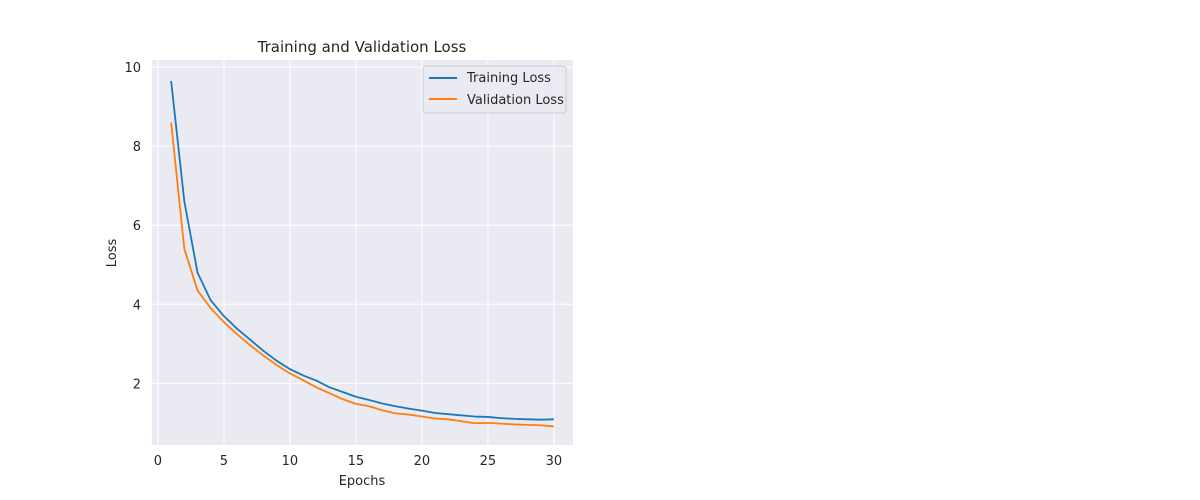 The height and width of the screenshot is (500, 1200). I want to click on y-tick-label: 4, so click(137, 305).